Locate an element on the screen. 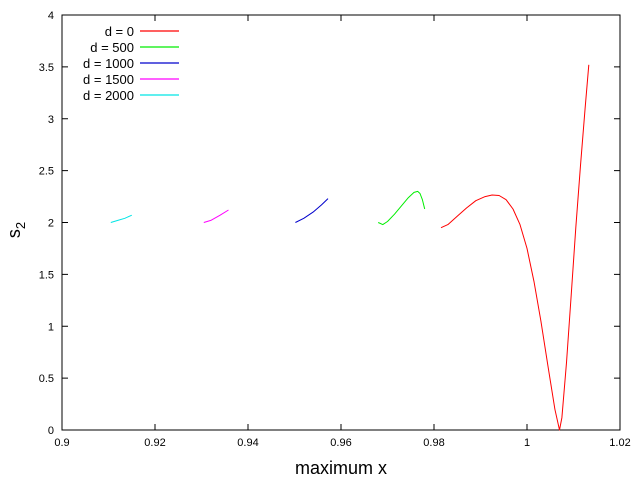  y-axis-title-main: s is located at coordinates (14, 233).